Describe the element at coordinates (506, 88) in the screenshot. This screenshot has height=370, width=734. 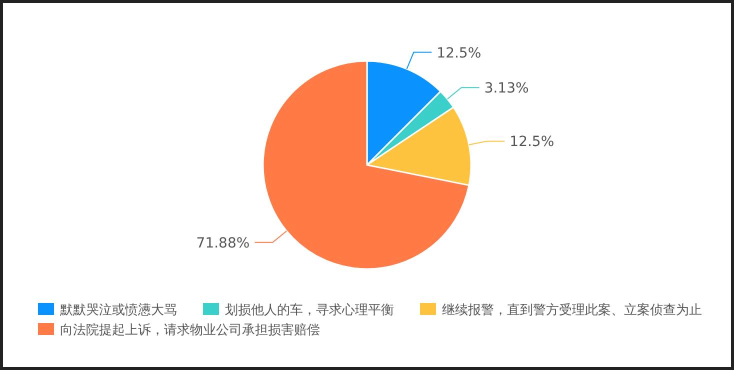
I see `data-label: 3.13%` at that location.